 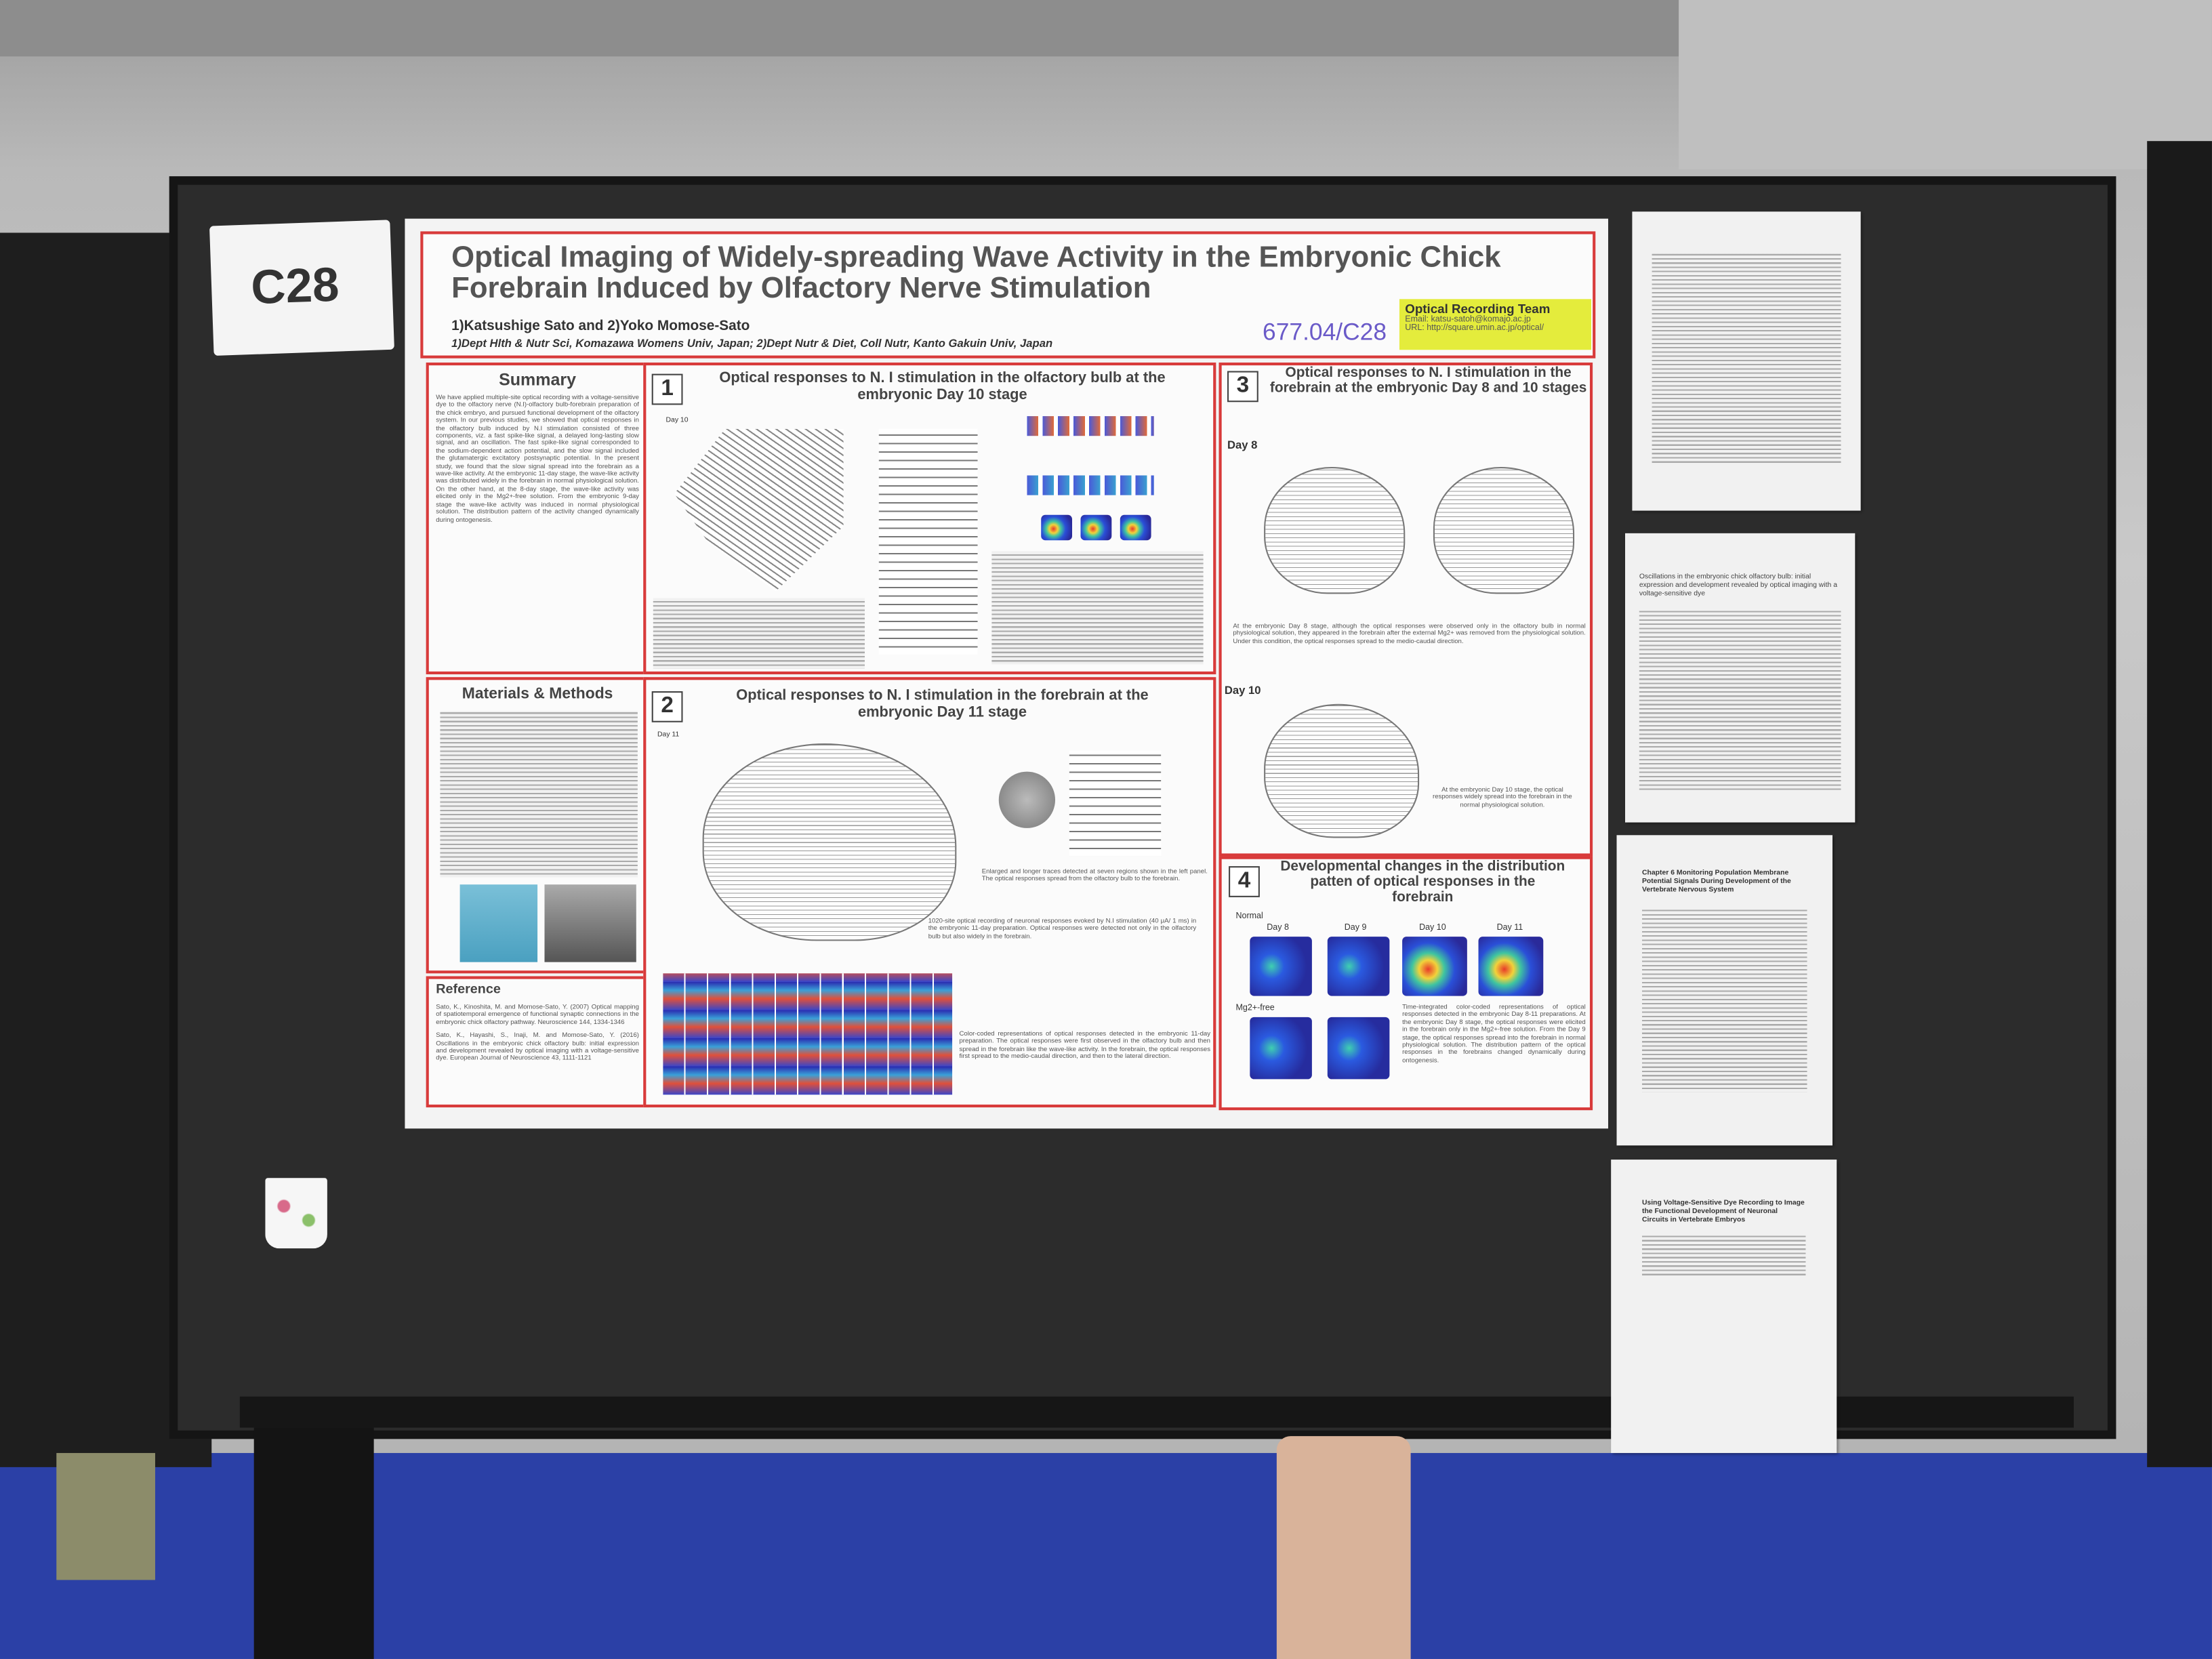 What do you see at coordinates (1027, 800) in the screenshot?
I see `brain-photo` at bounding box center [1027, 800].